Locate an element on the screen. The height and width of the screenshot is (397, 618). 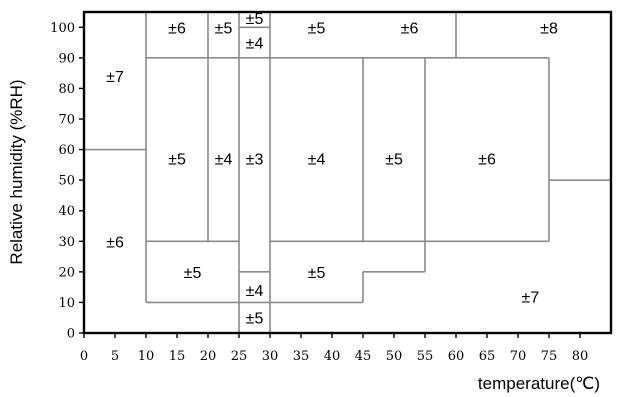
x-tick-label: 80 is located at coordinates (580, 356).